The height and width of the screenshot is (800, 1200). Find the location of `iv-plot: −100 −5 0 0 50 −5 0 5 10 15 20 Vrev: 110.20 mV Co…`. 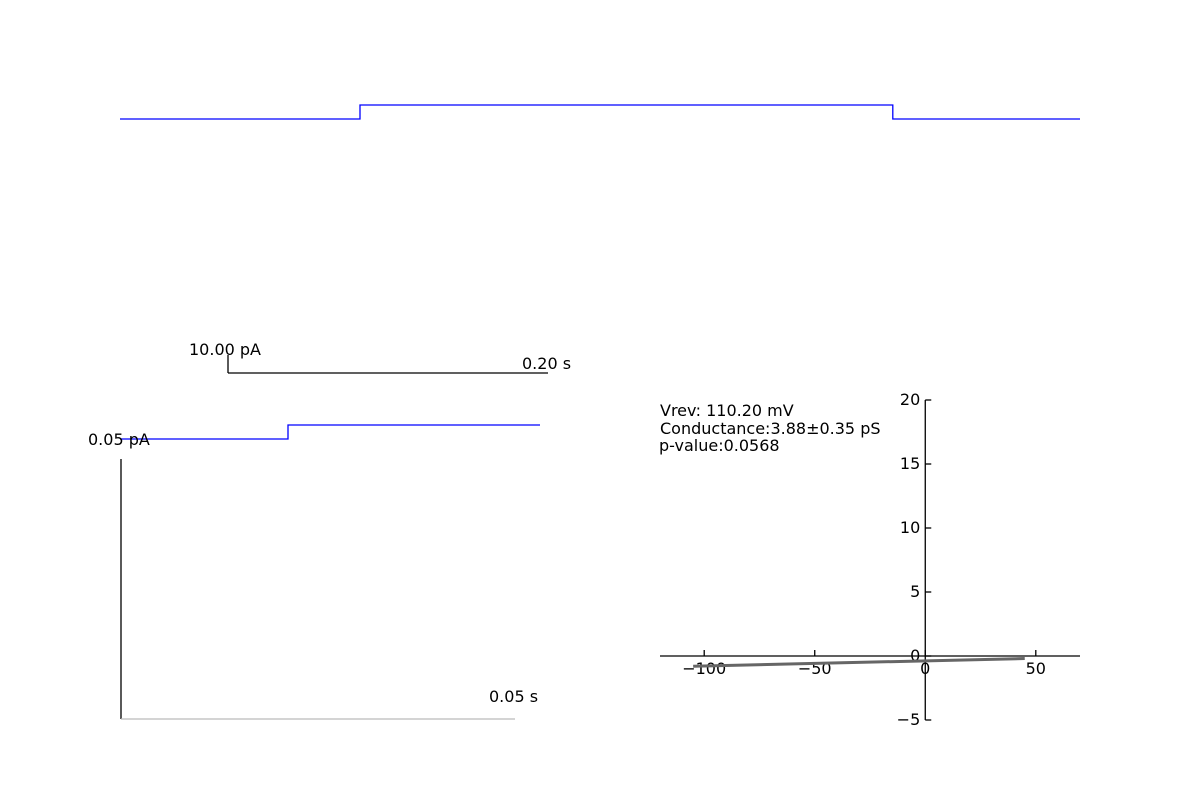

iv-plot: −100 −5 0 0 50 −5 0 5 10 15 20 Vrev: 110.20 mV Co… is located at coordinates (869, 559).